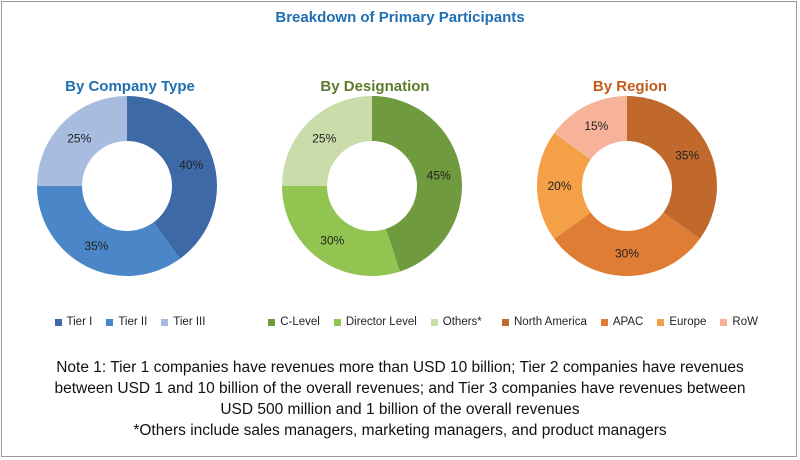 Image resolution: width=800 pixels, height=460 pixels. I want to click on slice-data-label: 45%, so click(439, 175).